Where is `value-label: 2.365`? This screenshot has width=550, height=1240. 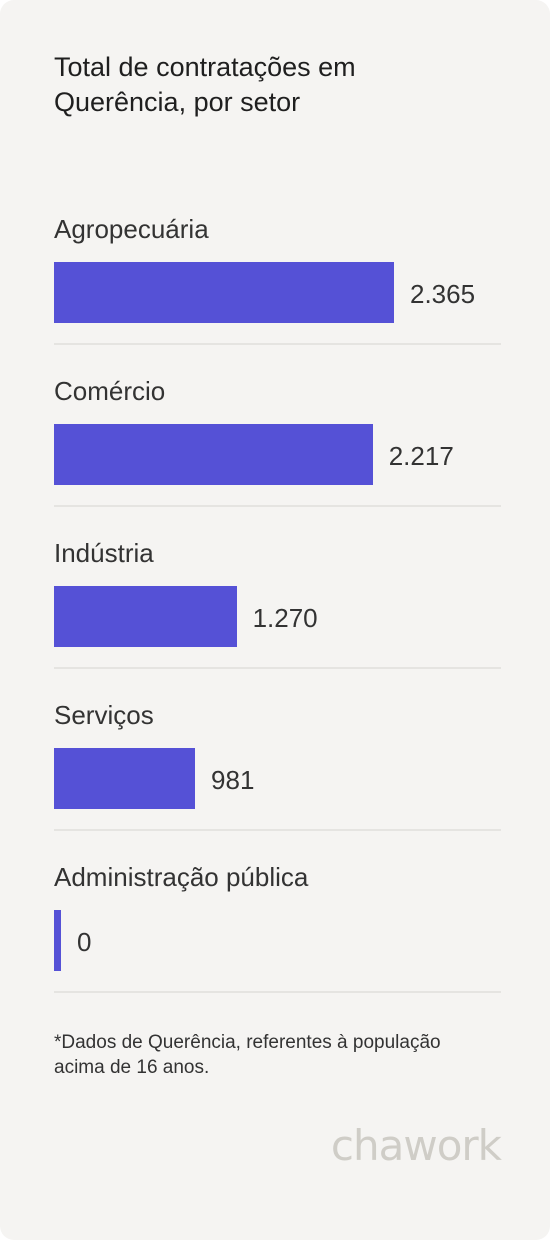
value-label: 2.365 is located at coordinates (443, 294).